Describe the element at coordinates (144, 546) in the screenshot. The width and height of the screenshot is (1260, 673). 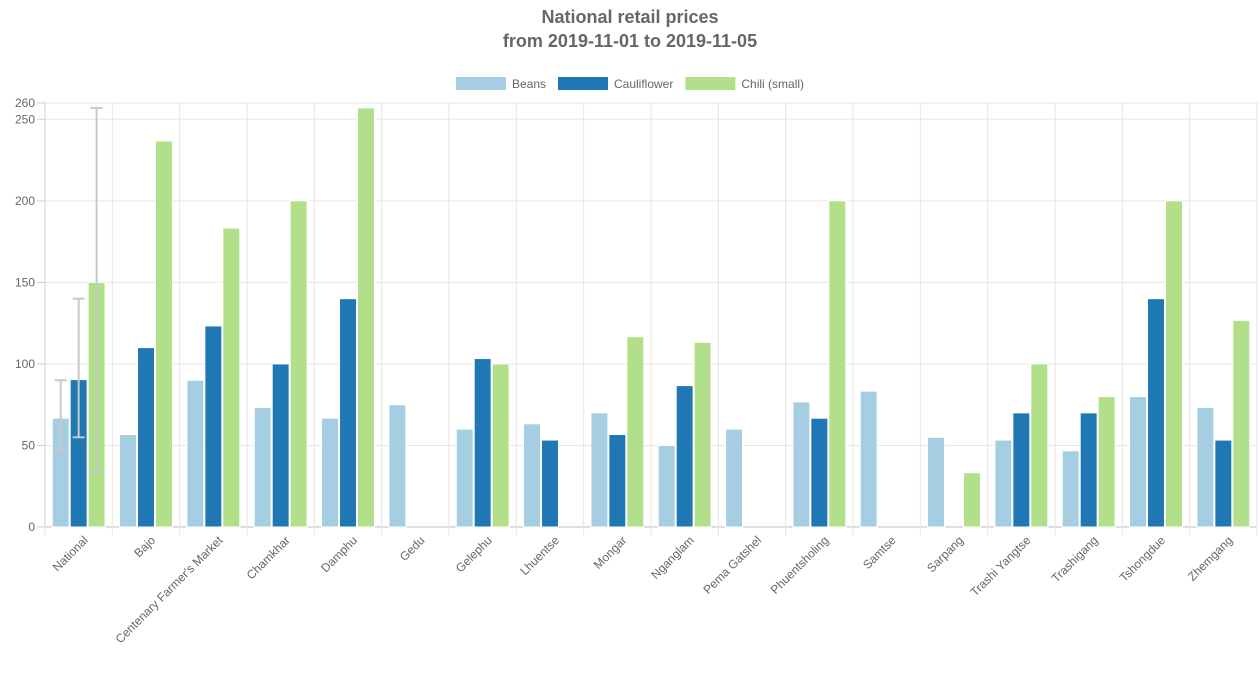
I see `x-tick-label: Bajo` at that location.